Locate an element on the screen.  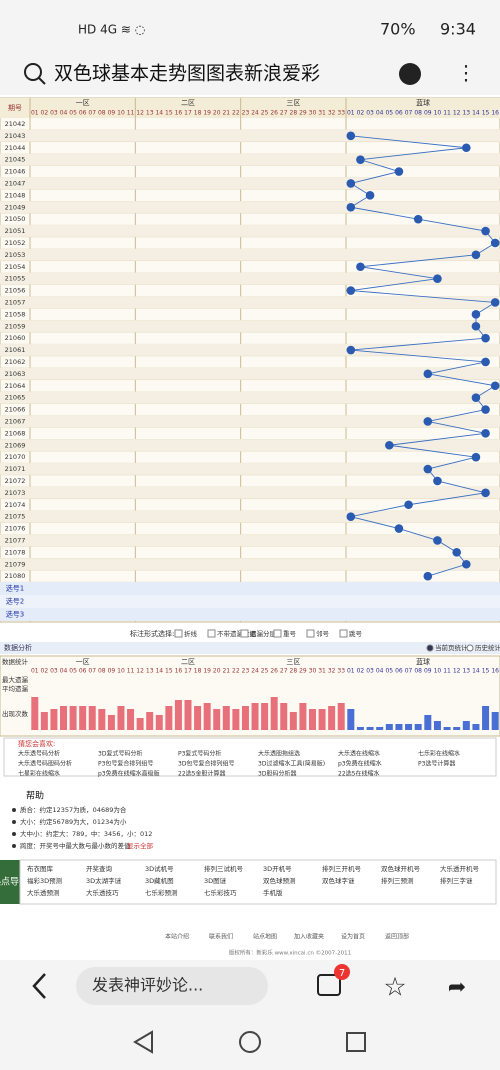
hot-link: 3D太湖字谜 is located at coordinates (104, 880).